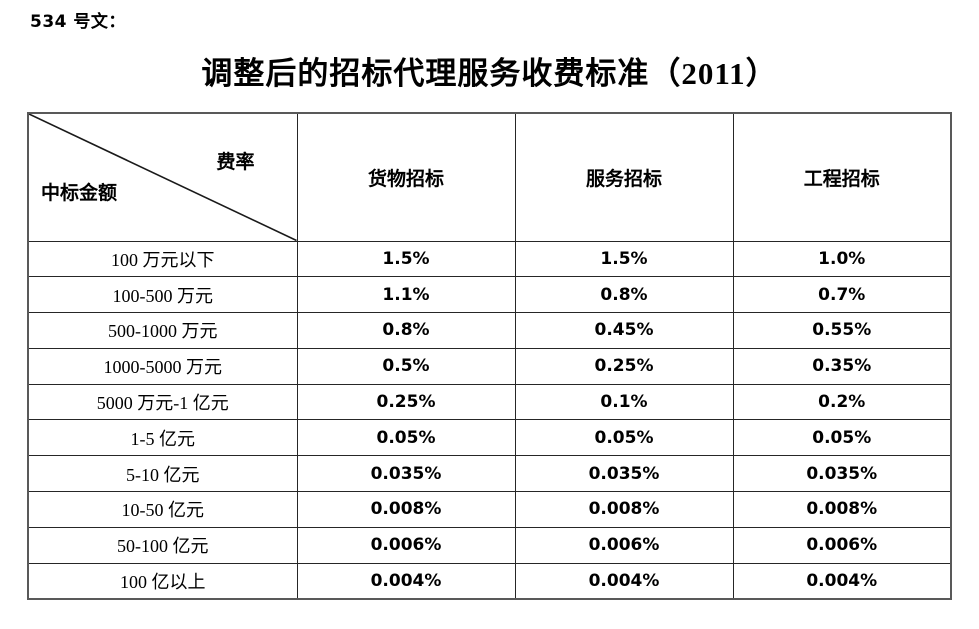 This screenshot has height=629, width=979. What do you see at coordinates (235, 162) in the screenshot?
I see `corner-label-fee-rate: 费率` at bounding box center [235, 162].